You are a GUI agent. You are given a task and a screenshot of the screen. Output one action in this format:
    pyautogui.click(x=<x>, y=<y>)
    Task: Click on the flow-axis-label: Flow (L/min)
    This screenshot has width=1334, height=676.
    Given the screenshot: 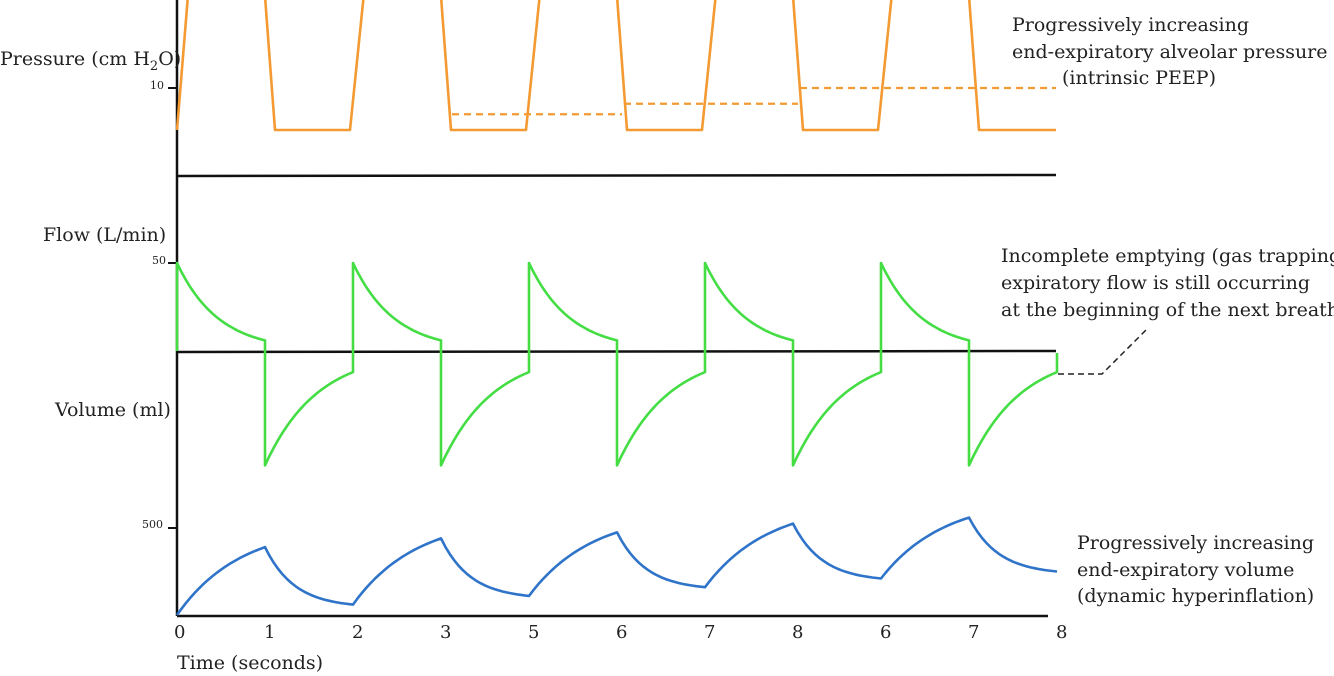 What is the action you would take?
    pyautogui.click(x=104, y=235)
    